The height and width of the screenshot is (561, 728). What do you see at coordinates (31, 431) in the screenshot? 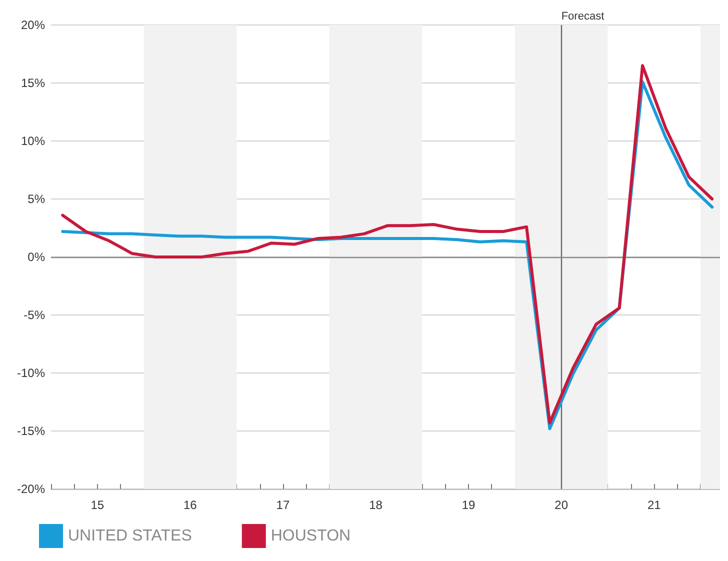
I see `y-tick-label: -15%` at bounding box center [31, 431].